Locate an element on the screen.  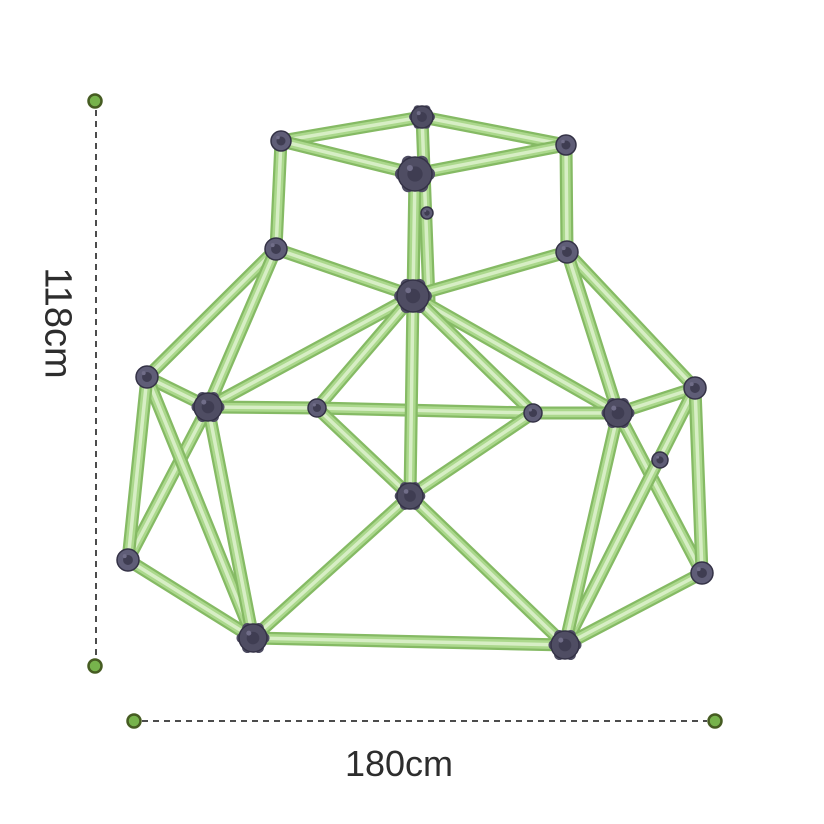
tube-d-i is located at coordinates (630, 516).